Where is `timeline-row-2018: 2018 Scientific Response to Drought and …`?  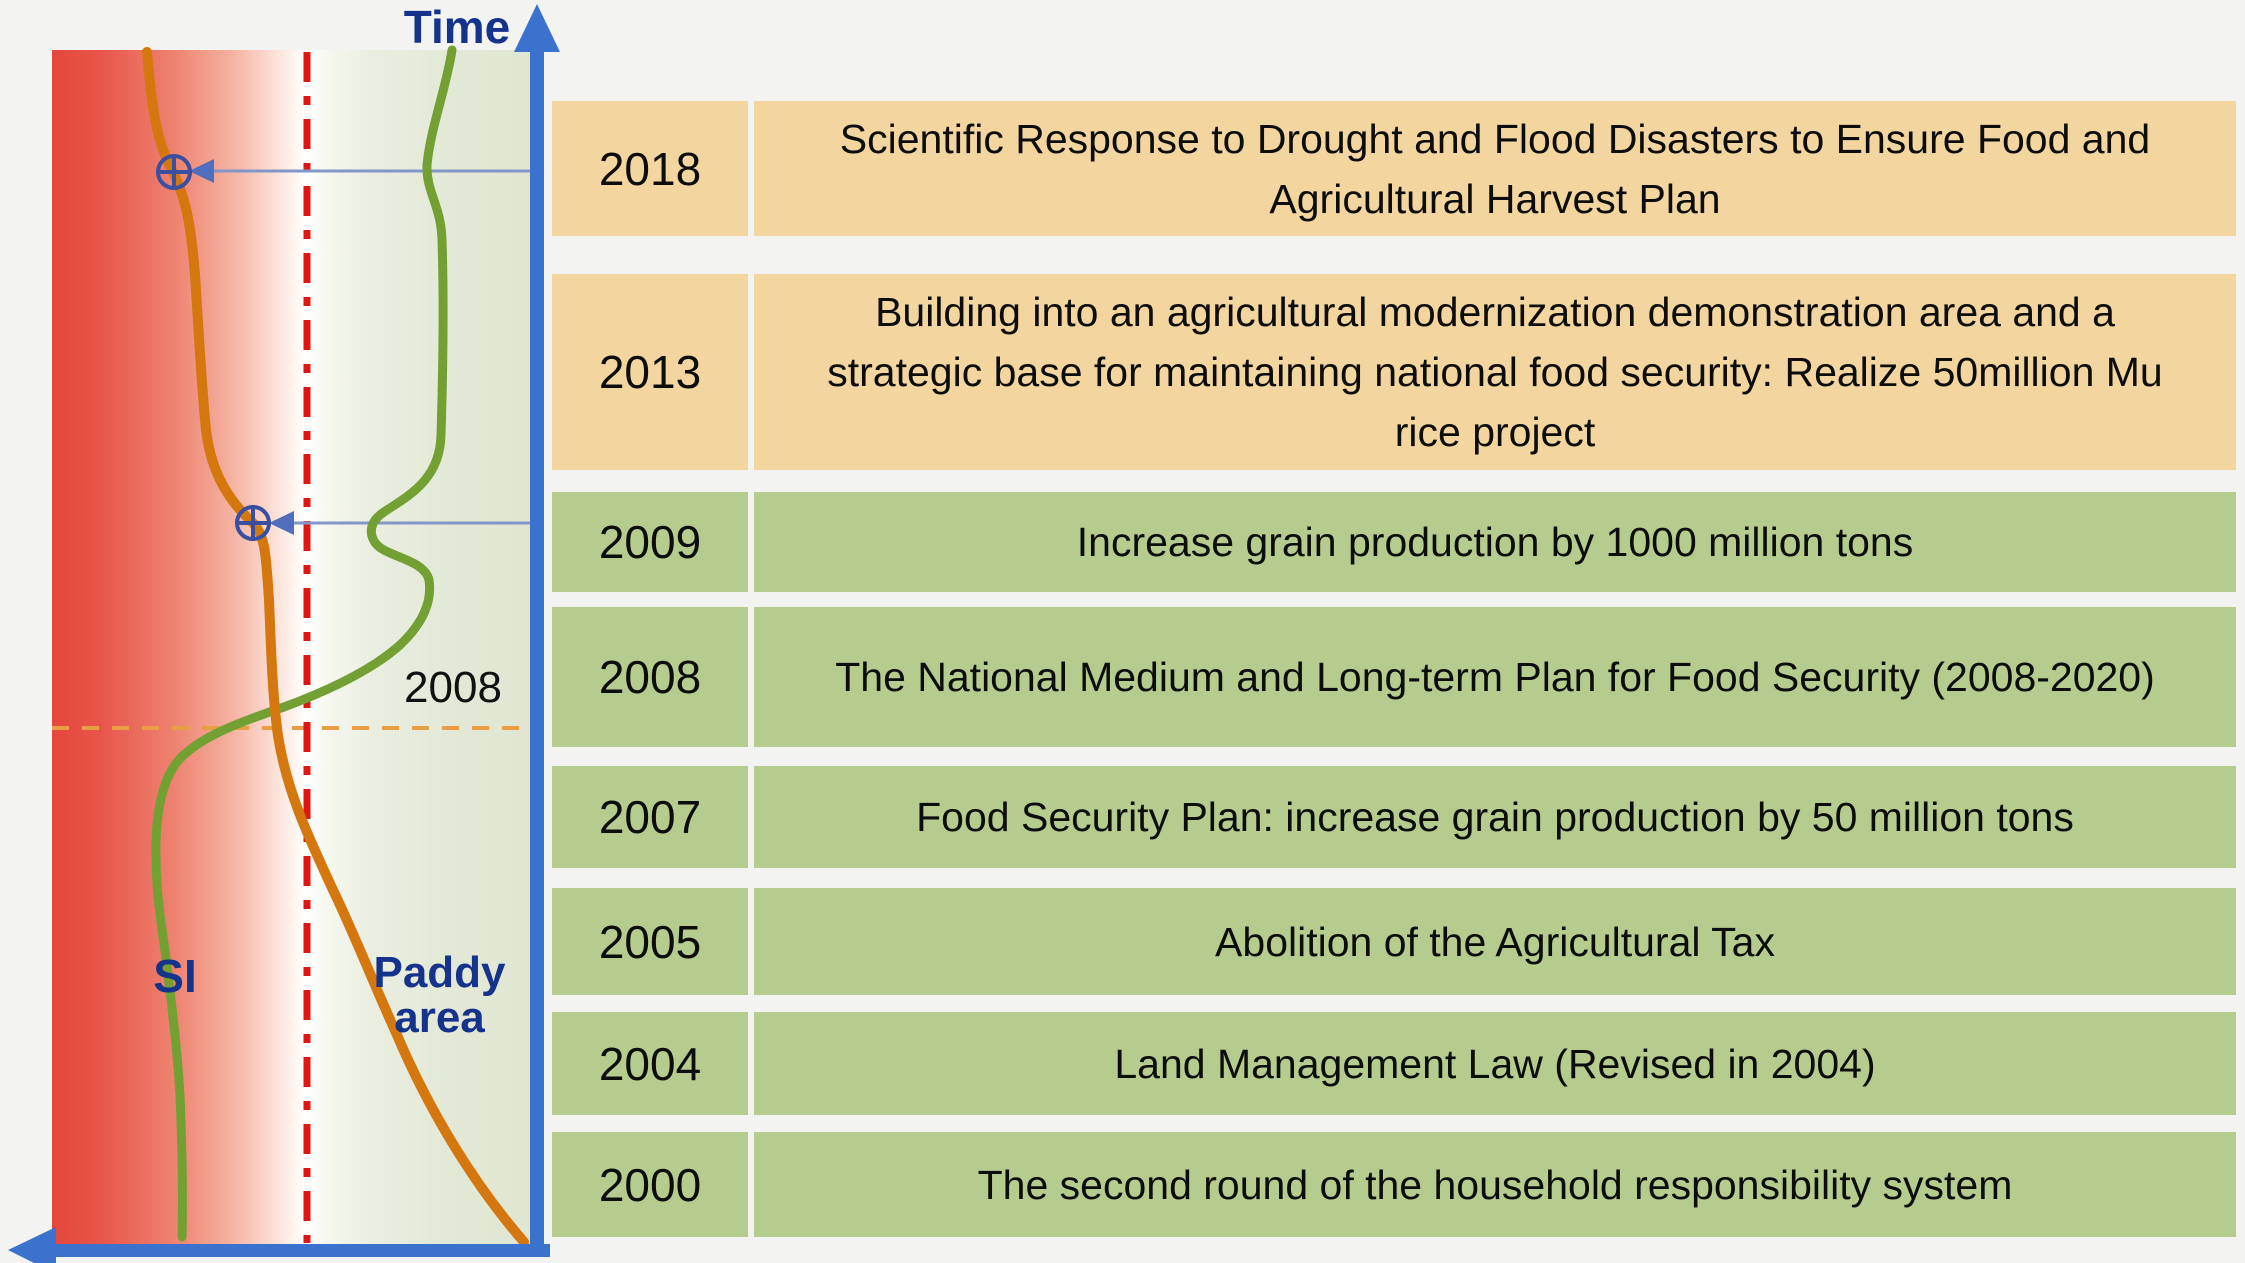
timeline-row-2018: 2018 Scientific Response to Drought and … is located at coordinates (1394, 168).